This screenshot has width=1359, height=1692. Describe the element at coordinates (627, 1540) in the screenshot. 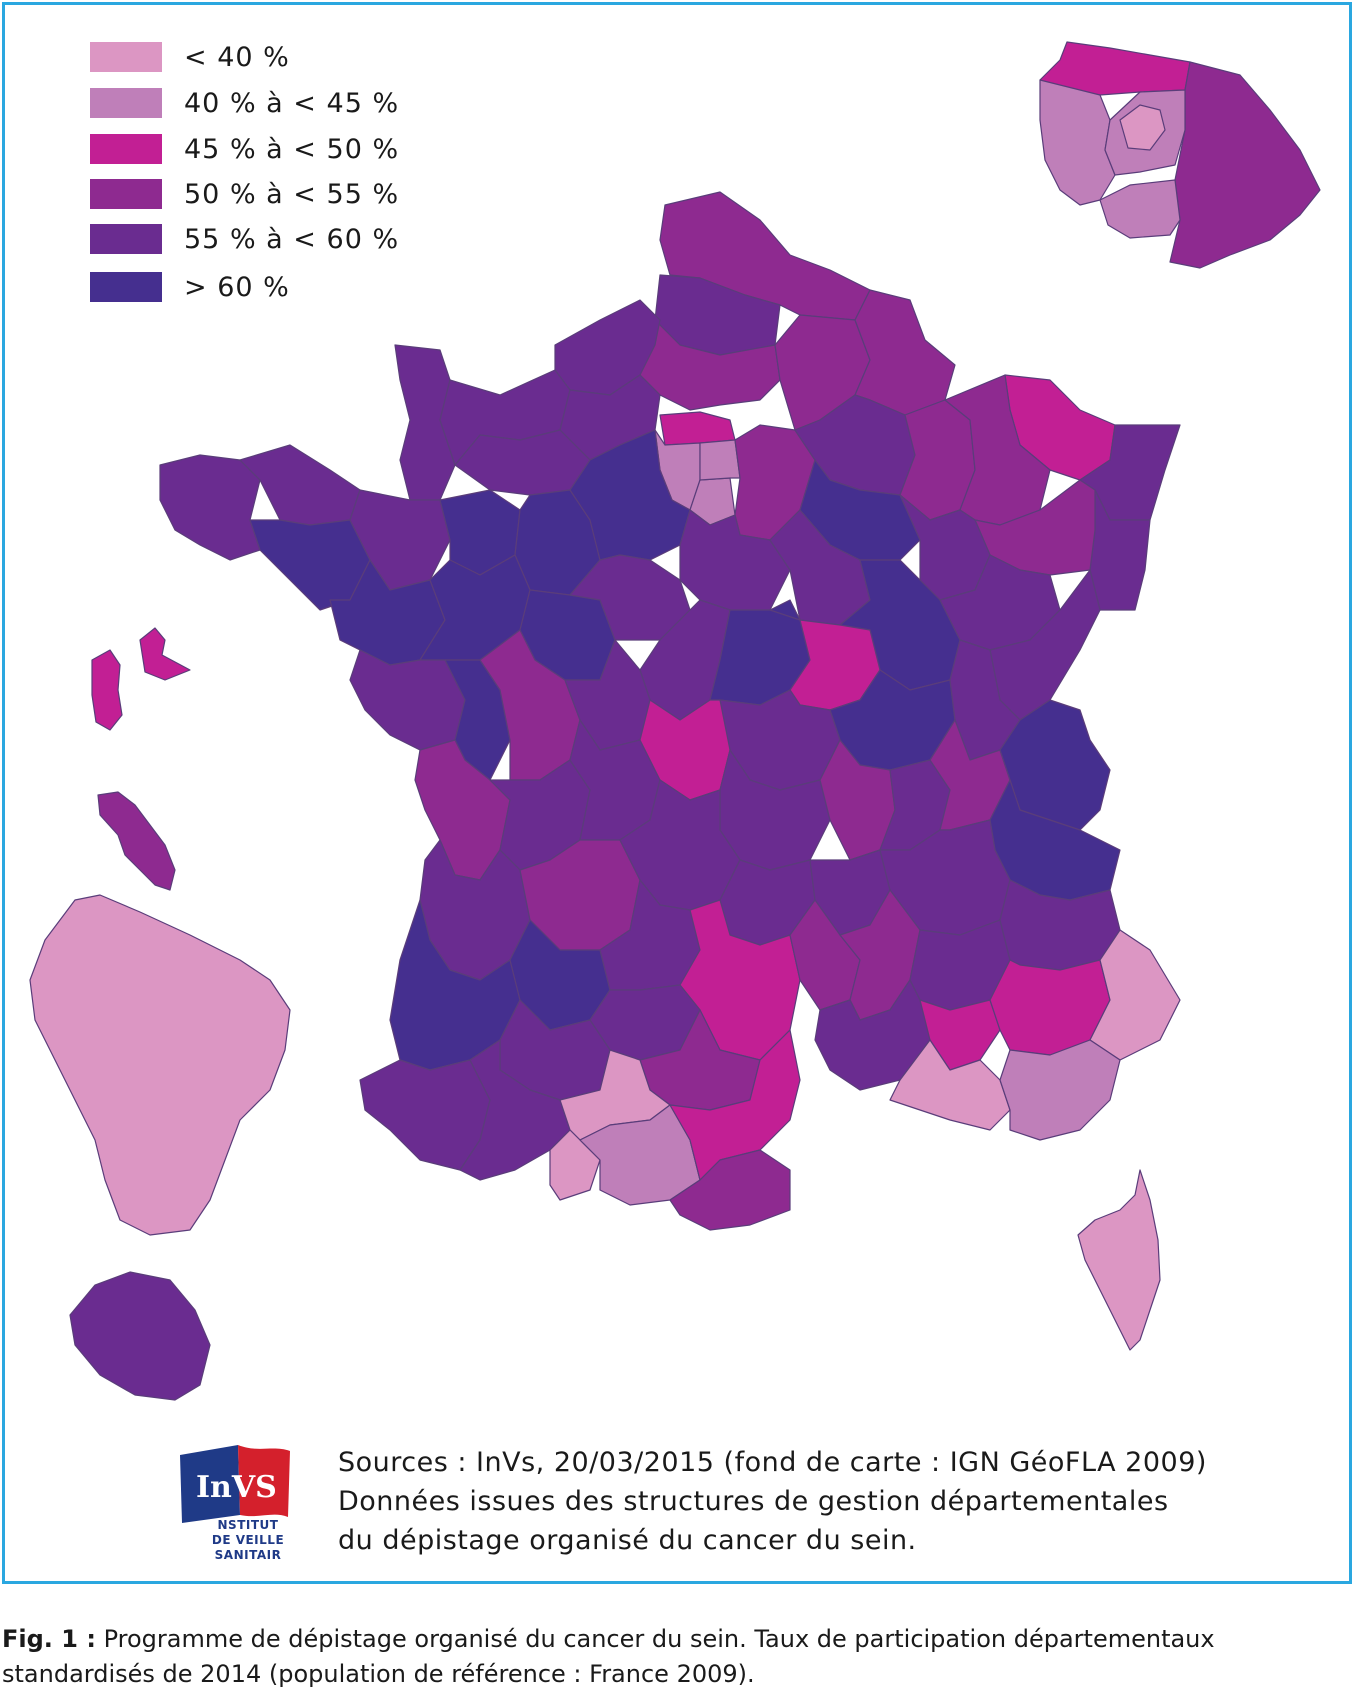

I see `sources-line-3: du dépistage organisé du cancer du sein.` at that location.